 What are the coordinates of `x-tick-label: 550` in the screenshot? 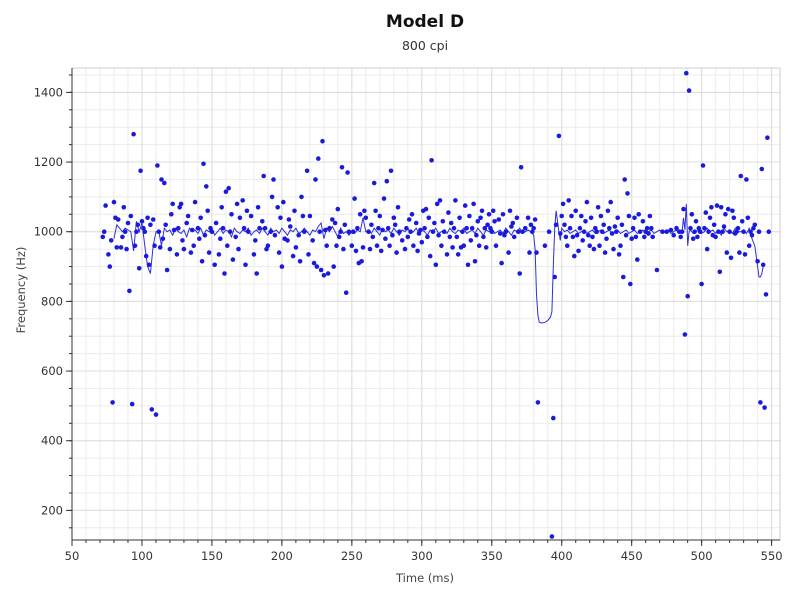 It's located at (772, 556).